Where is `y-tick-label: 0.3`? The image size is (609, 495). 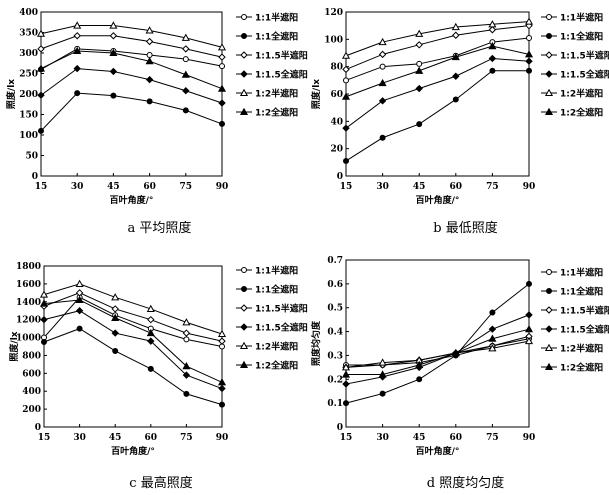
y-tick-label: 0.3 is located at coordinates (335, 356).